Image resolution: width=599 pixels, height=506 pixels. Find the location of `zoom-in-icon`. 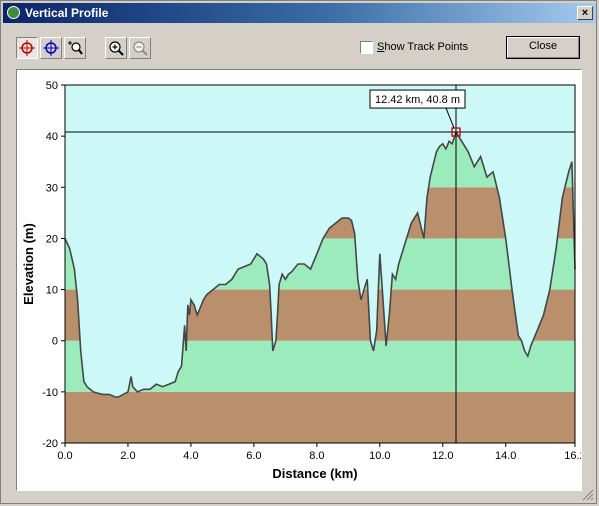

zoom-in-icon is located at coordinates (116, 48).